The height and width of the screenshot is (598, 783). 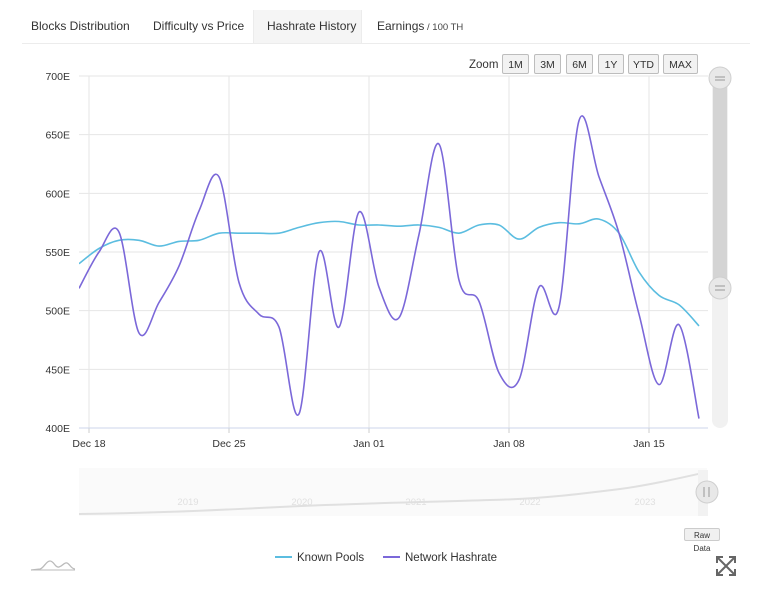 I want to click on tab-hashrate-history: Hashrate History, so click(x=307, y=26).